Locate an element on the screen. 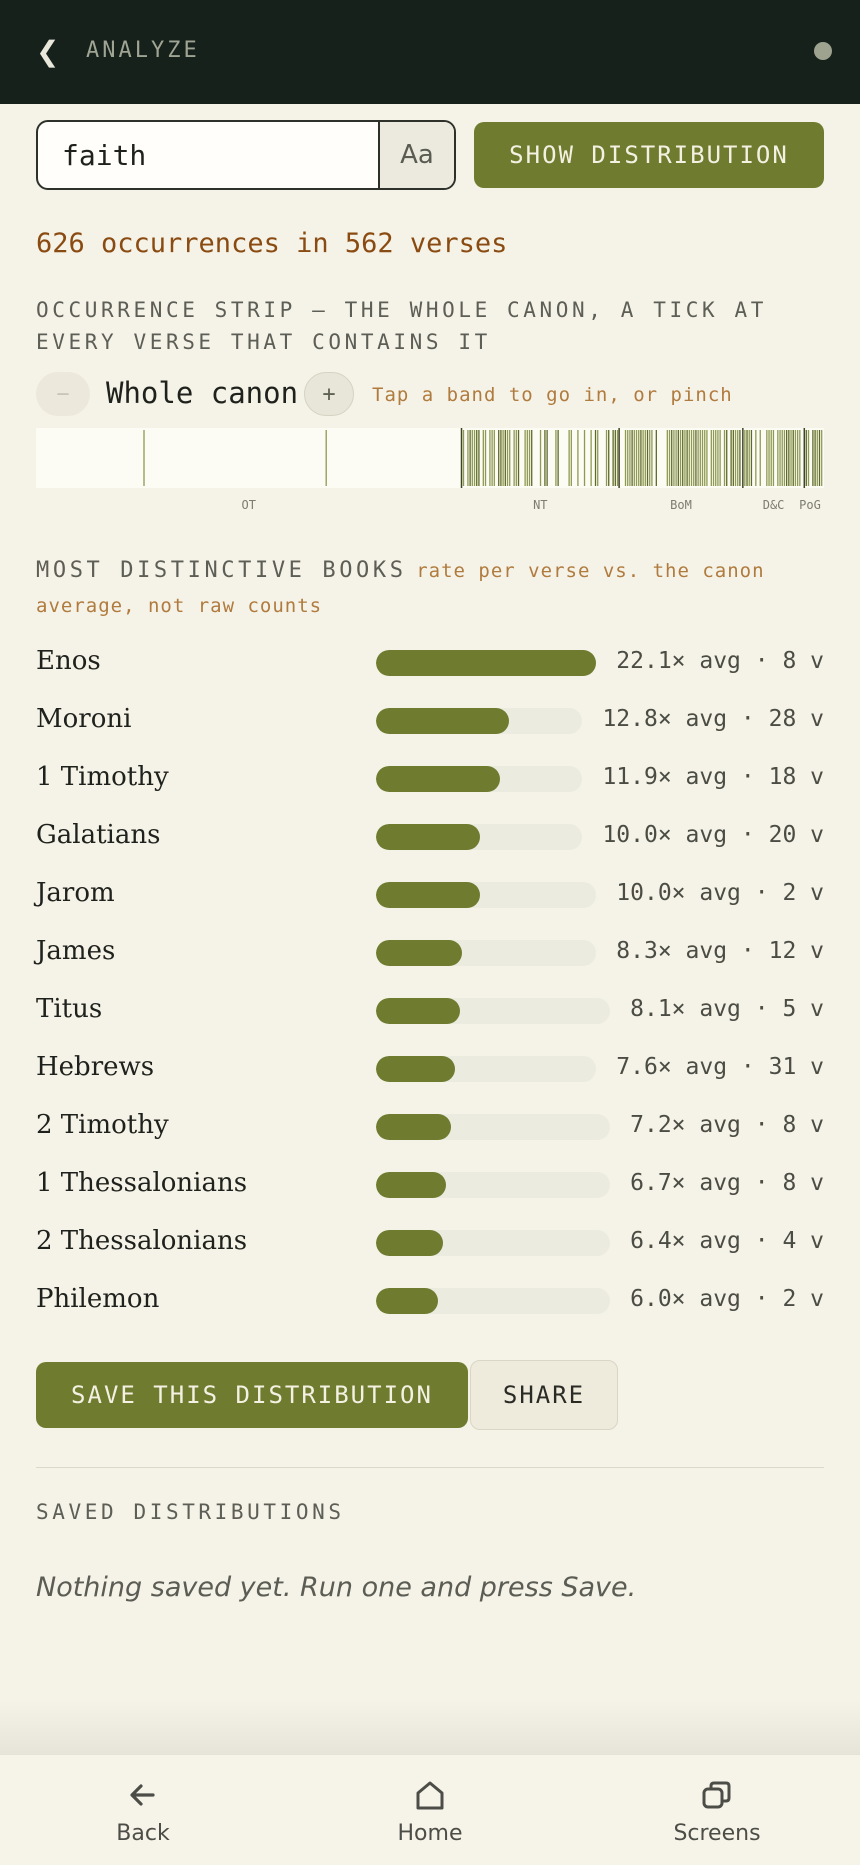 This screenshot has height=1865, width=860. case-toggle-button: Aa is located at coordinates (416, 155).